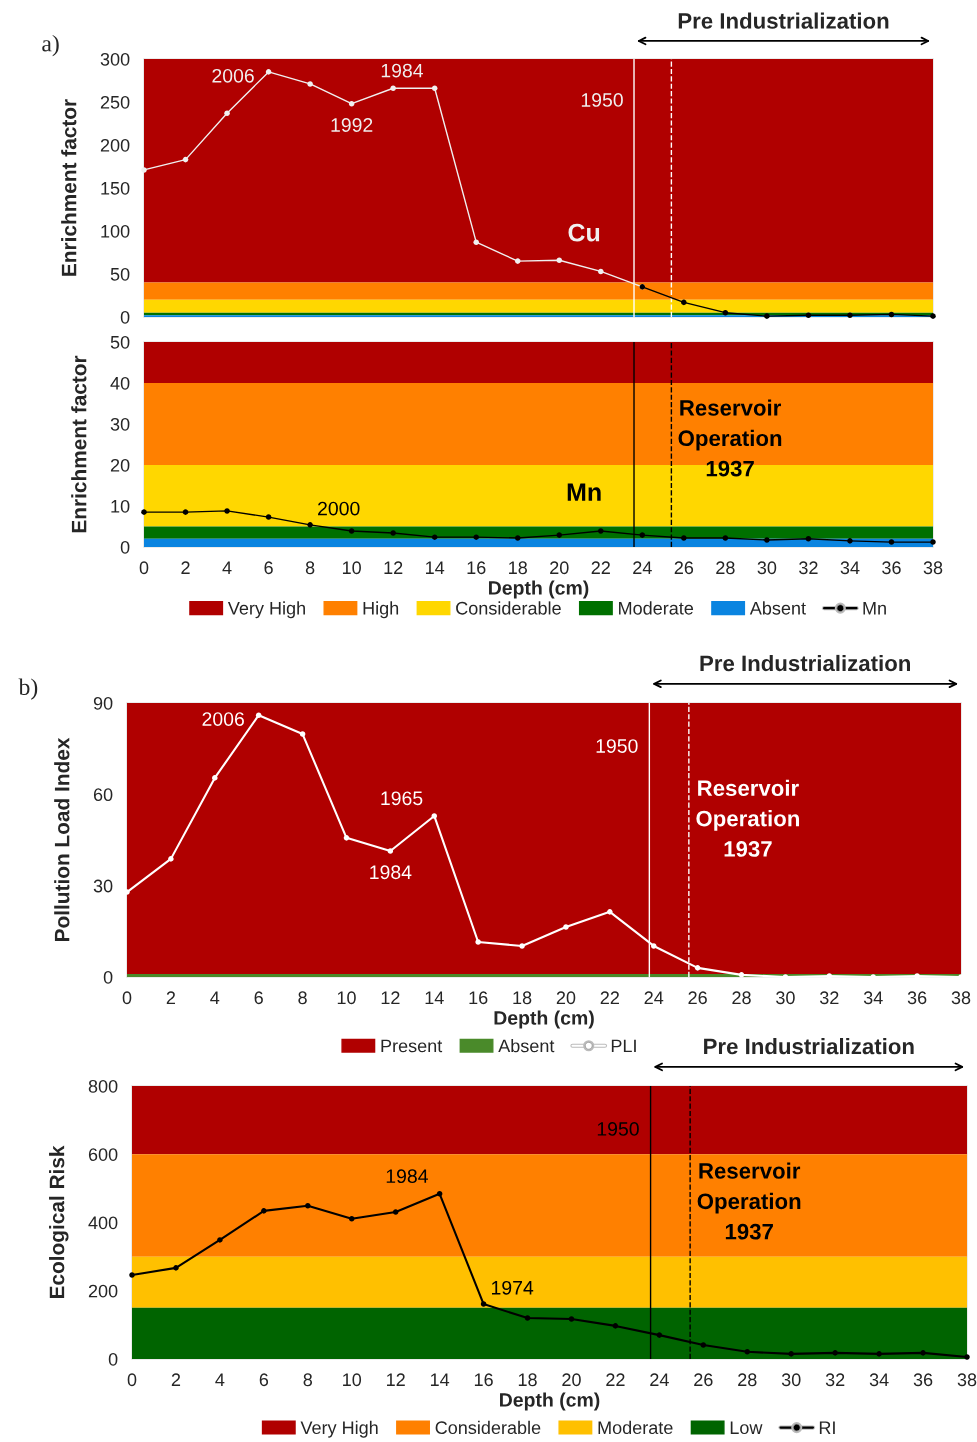  Describe the element at coordinates (402, 798) in the screenshot. I see `annotation: 1965` at that location.